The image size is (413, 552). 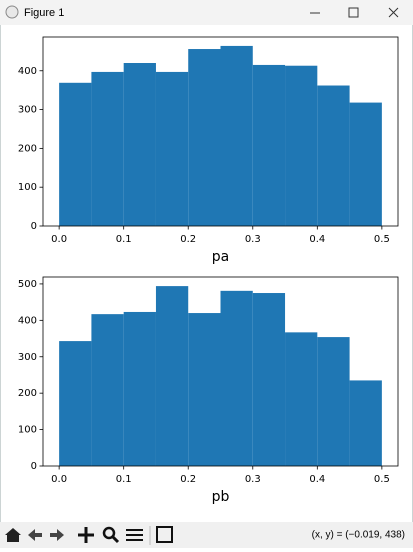 I want to click on status-text: (x, y) = (−0.019, 438), so click(x=358, y=535).